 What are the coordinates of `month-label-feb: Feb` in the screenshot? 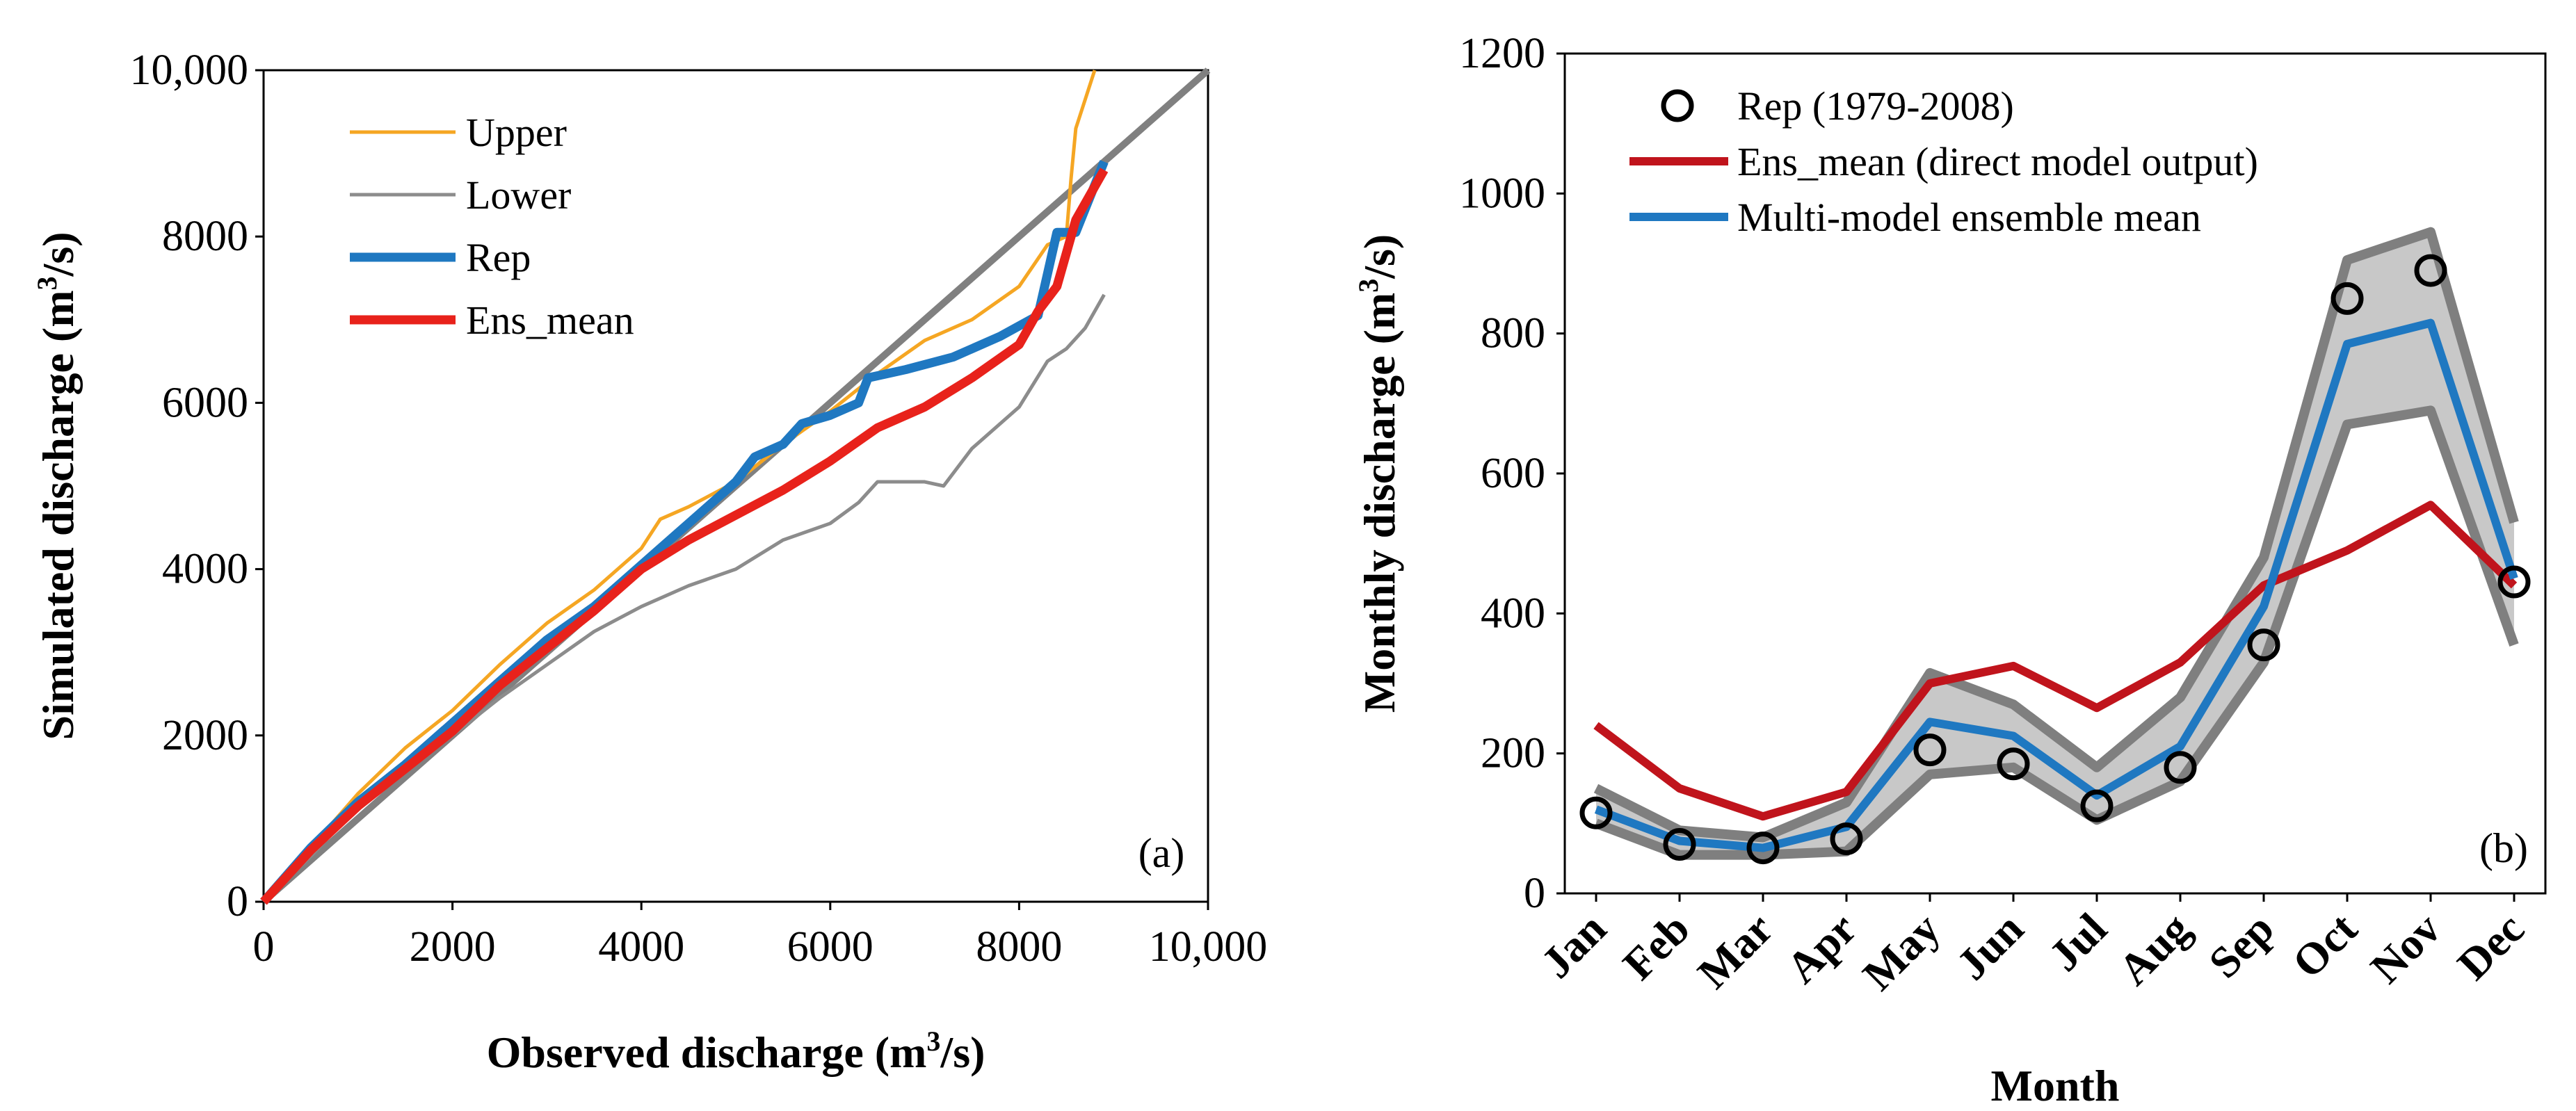 It's located at (1656, 946).